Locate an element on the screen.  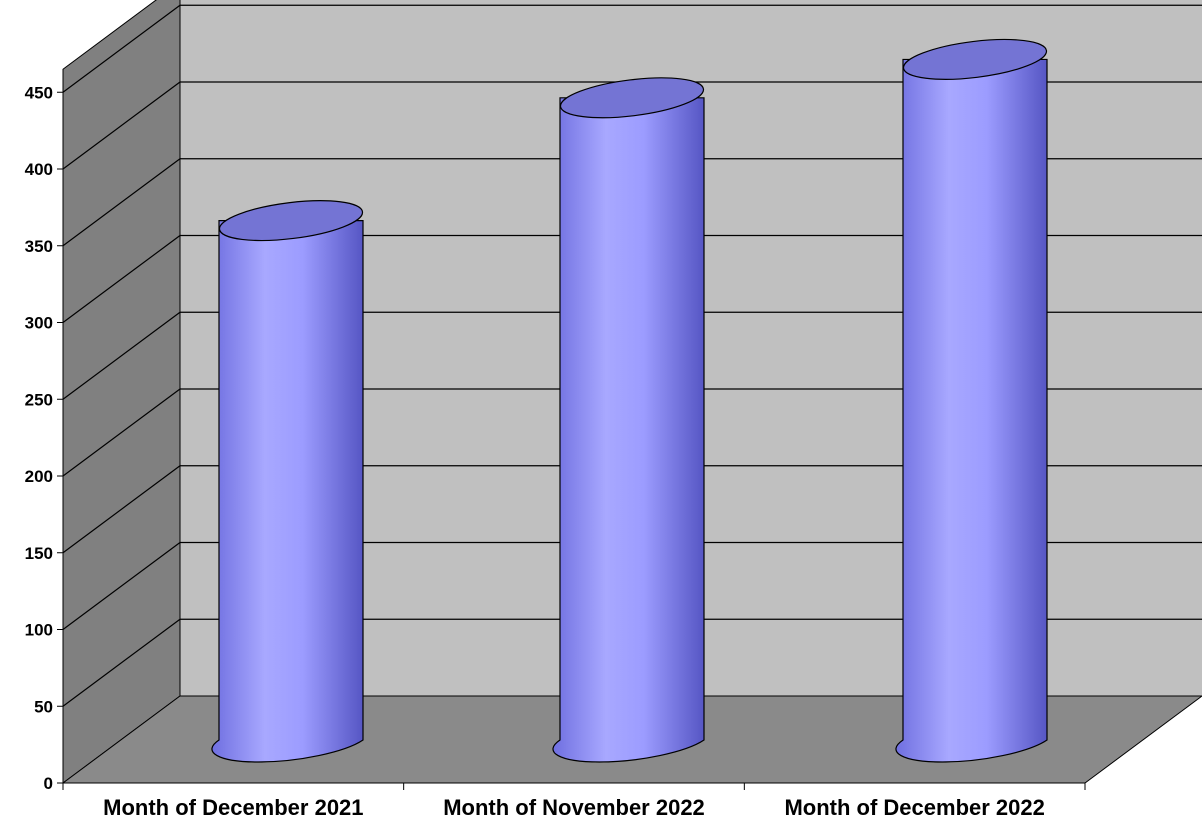
y-tick-label: 250 is located at coordinates (39, 399).